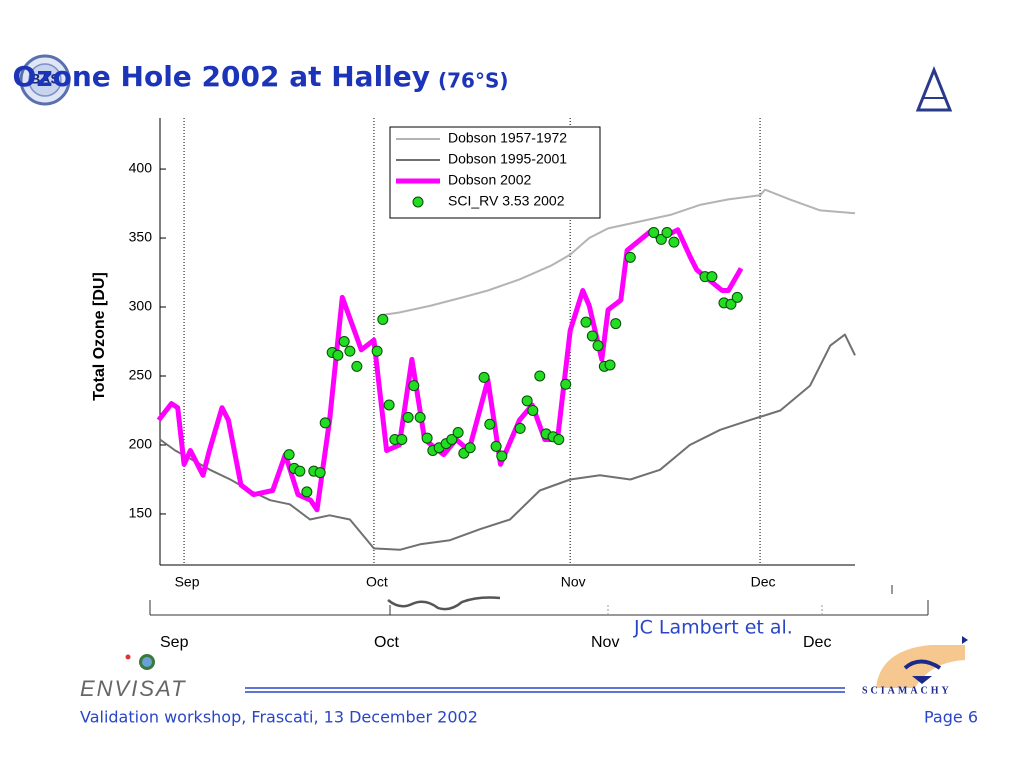  I want to click on y-tick-label: 300, so click(141, 306).